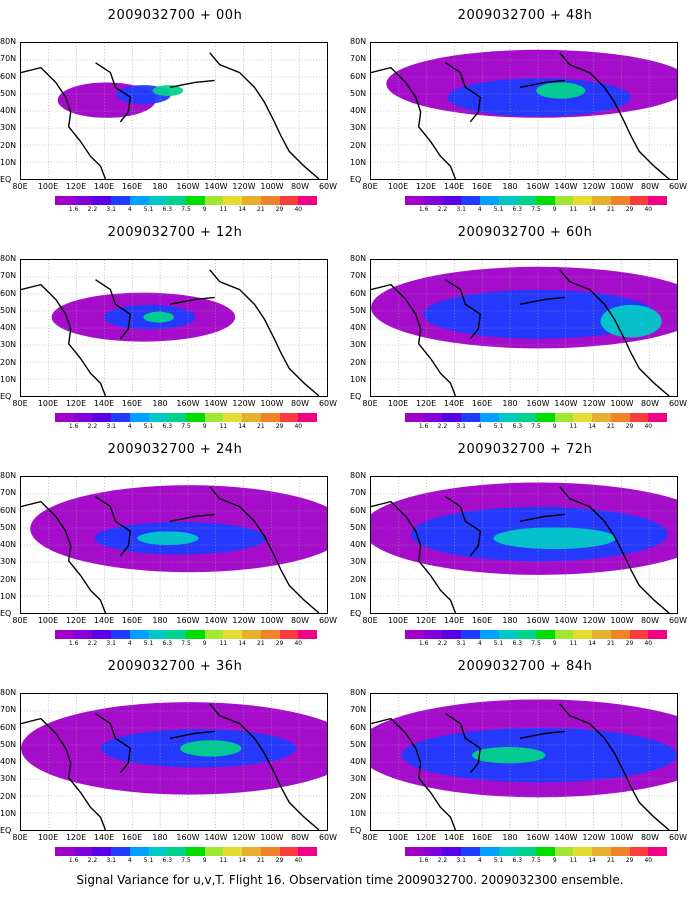  Describe the element at coordinates (8, 162) in the screenshot. I see `lat-tick-label: 10N` at that location.